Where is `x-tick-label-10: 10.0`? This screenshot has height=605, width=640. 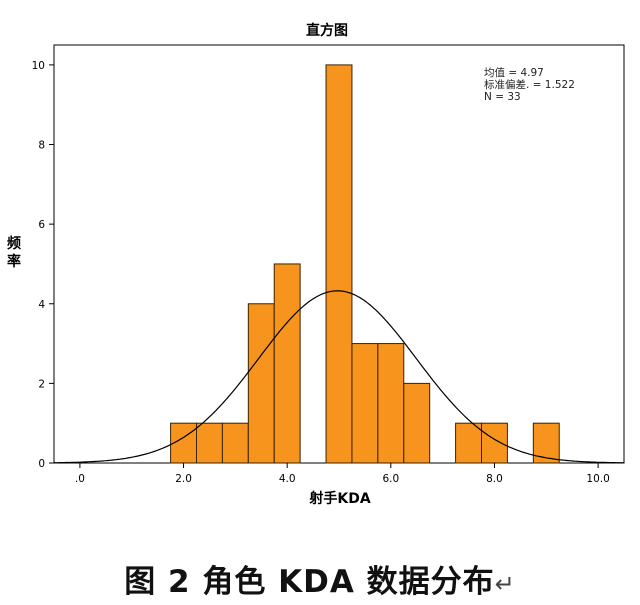 x-tick-label-10: 10.0 is located at coordinates (597, 479).